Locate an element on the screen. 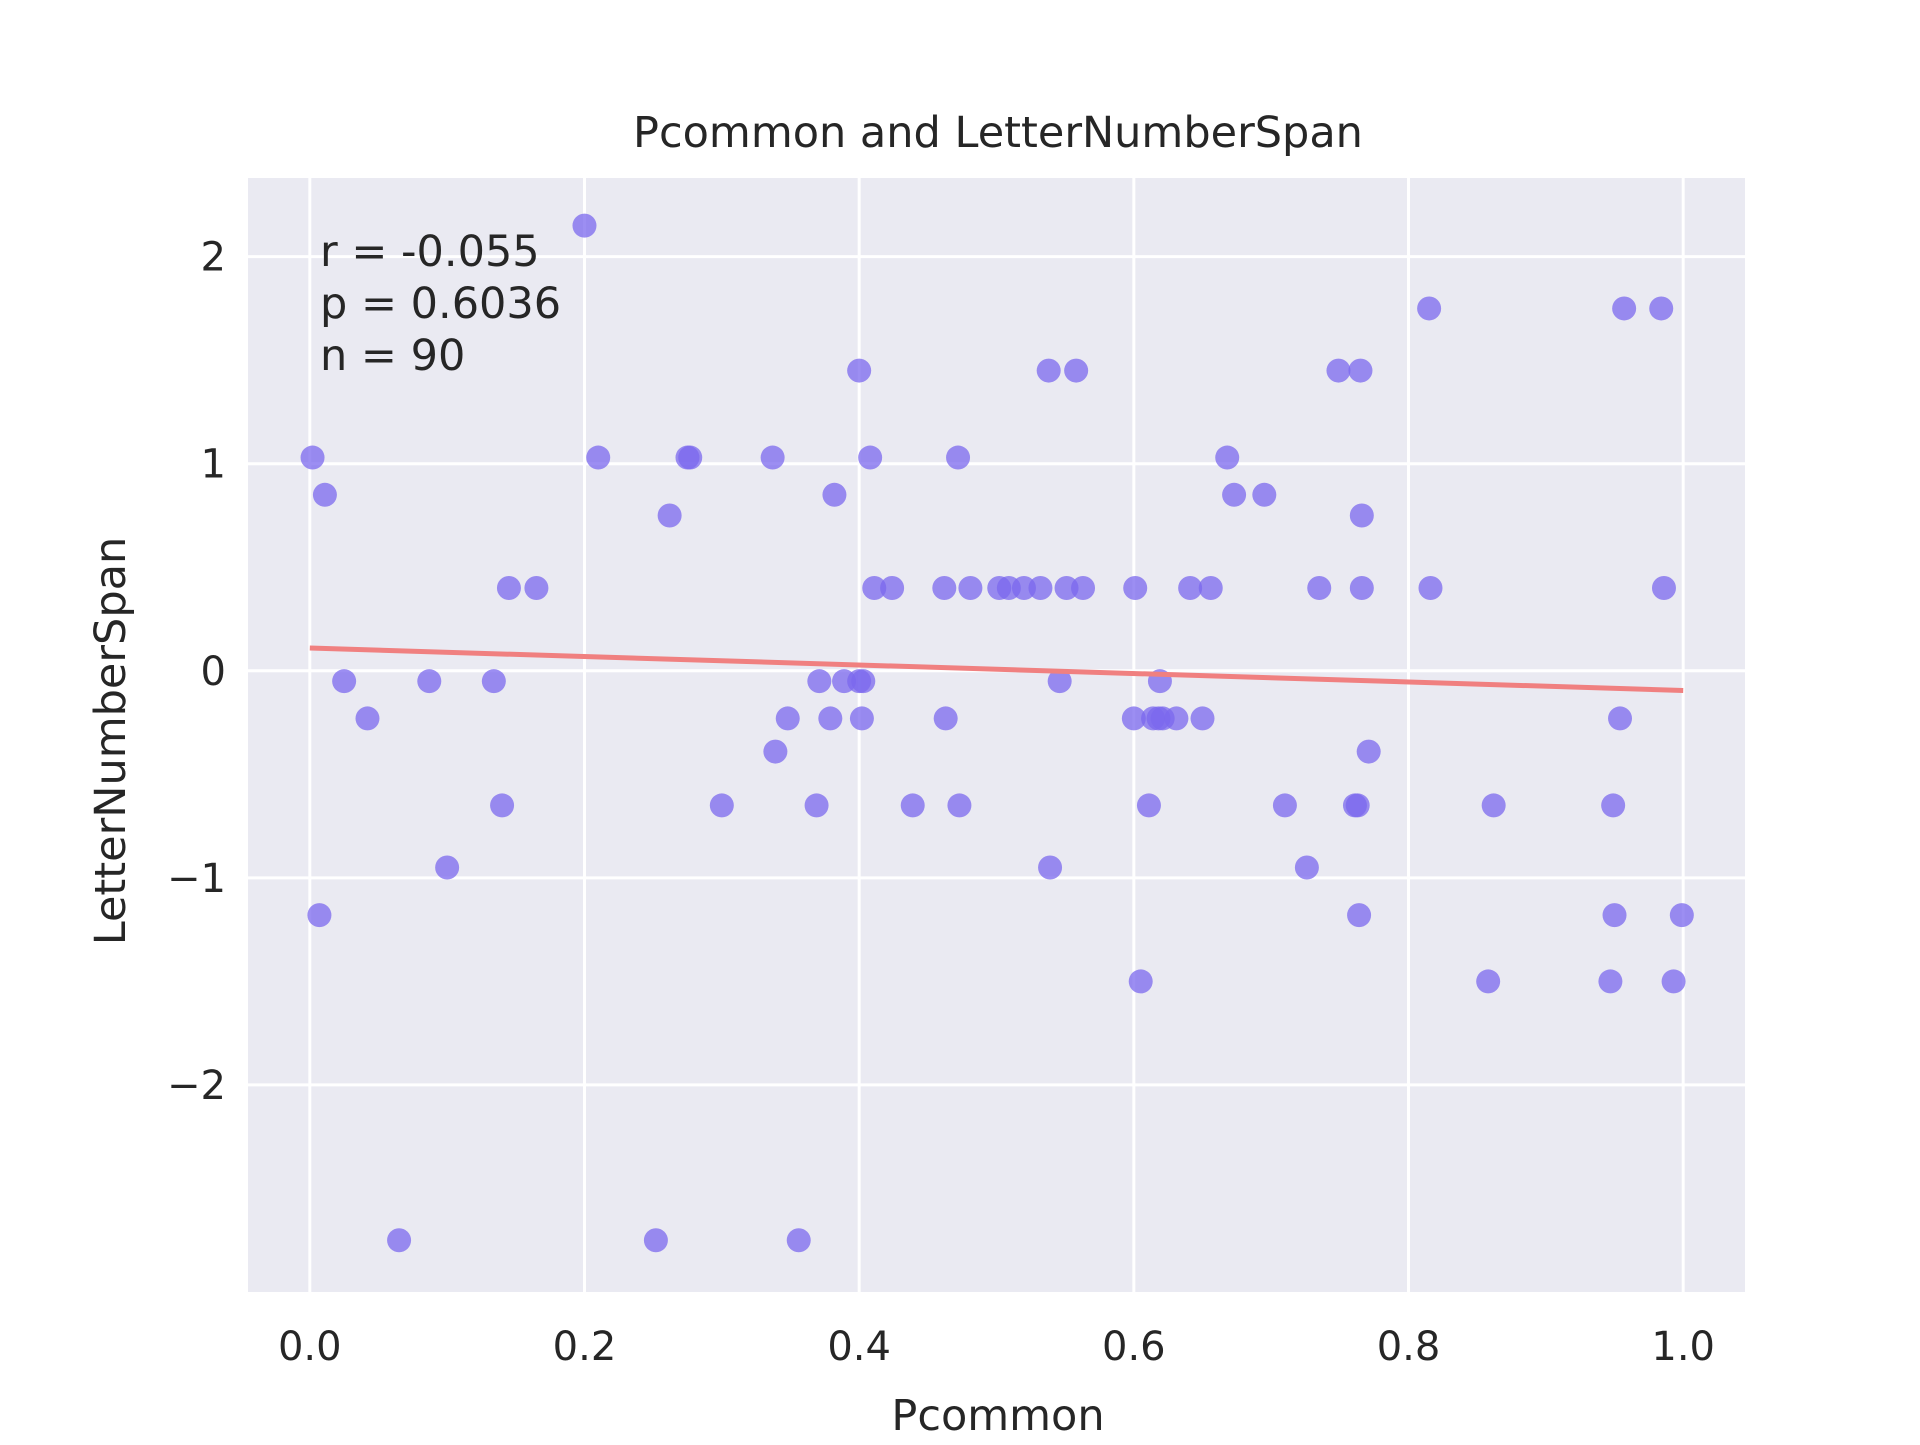 The height and width of the screenshot is (1445, 1920). stat-p: p = 0.6036 is located at coordinates (440, 304).